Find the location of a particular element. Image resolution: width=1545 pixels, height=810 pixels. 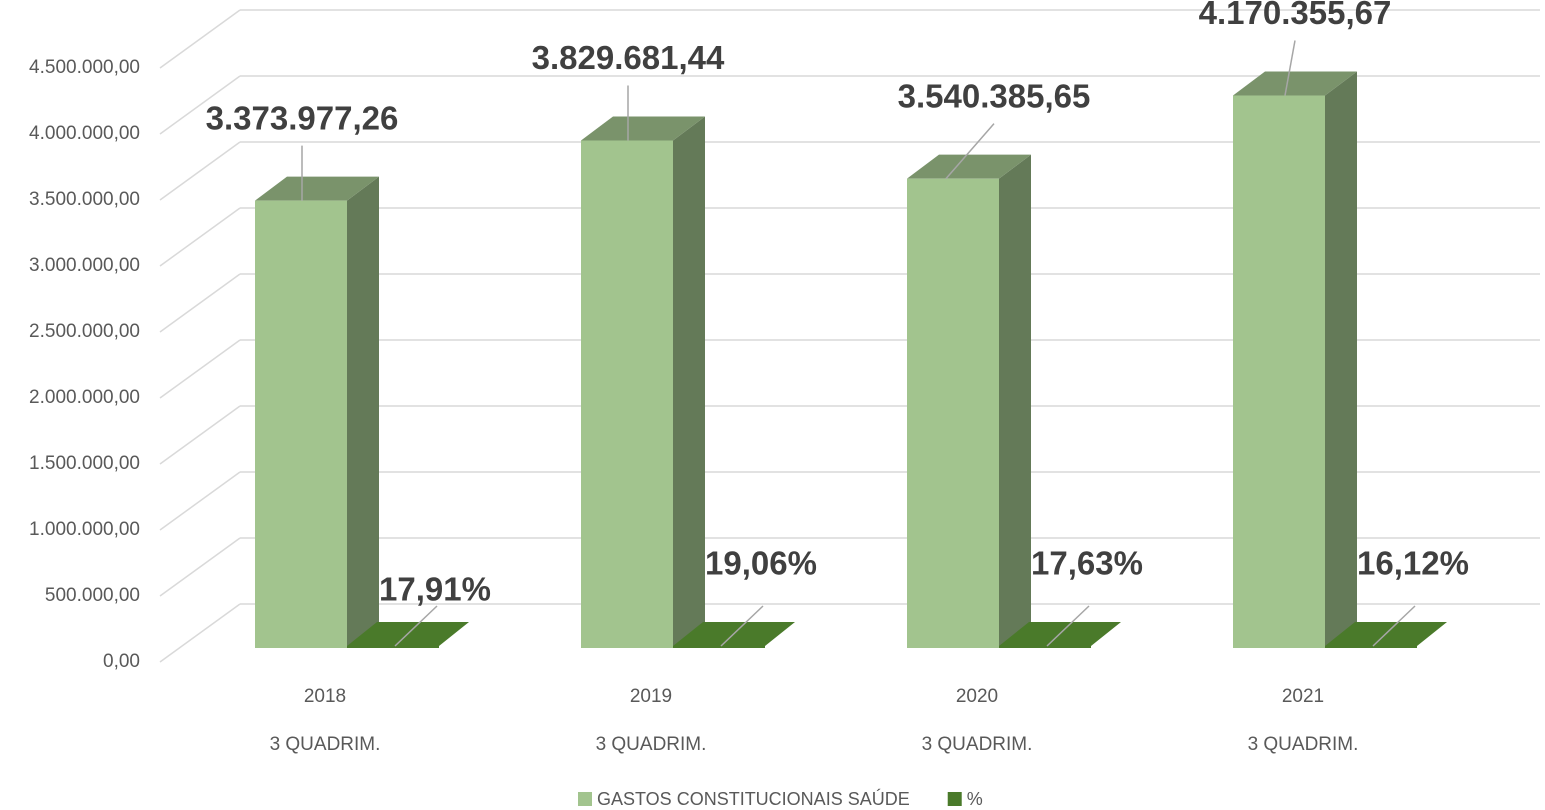

data-label: 3.540.385,65 is located at coordinates (994, 95).